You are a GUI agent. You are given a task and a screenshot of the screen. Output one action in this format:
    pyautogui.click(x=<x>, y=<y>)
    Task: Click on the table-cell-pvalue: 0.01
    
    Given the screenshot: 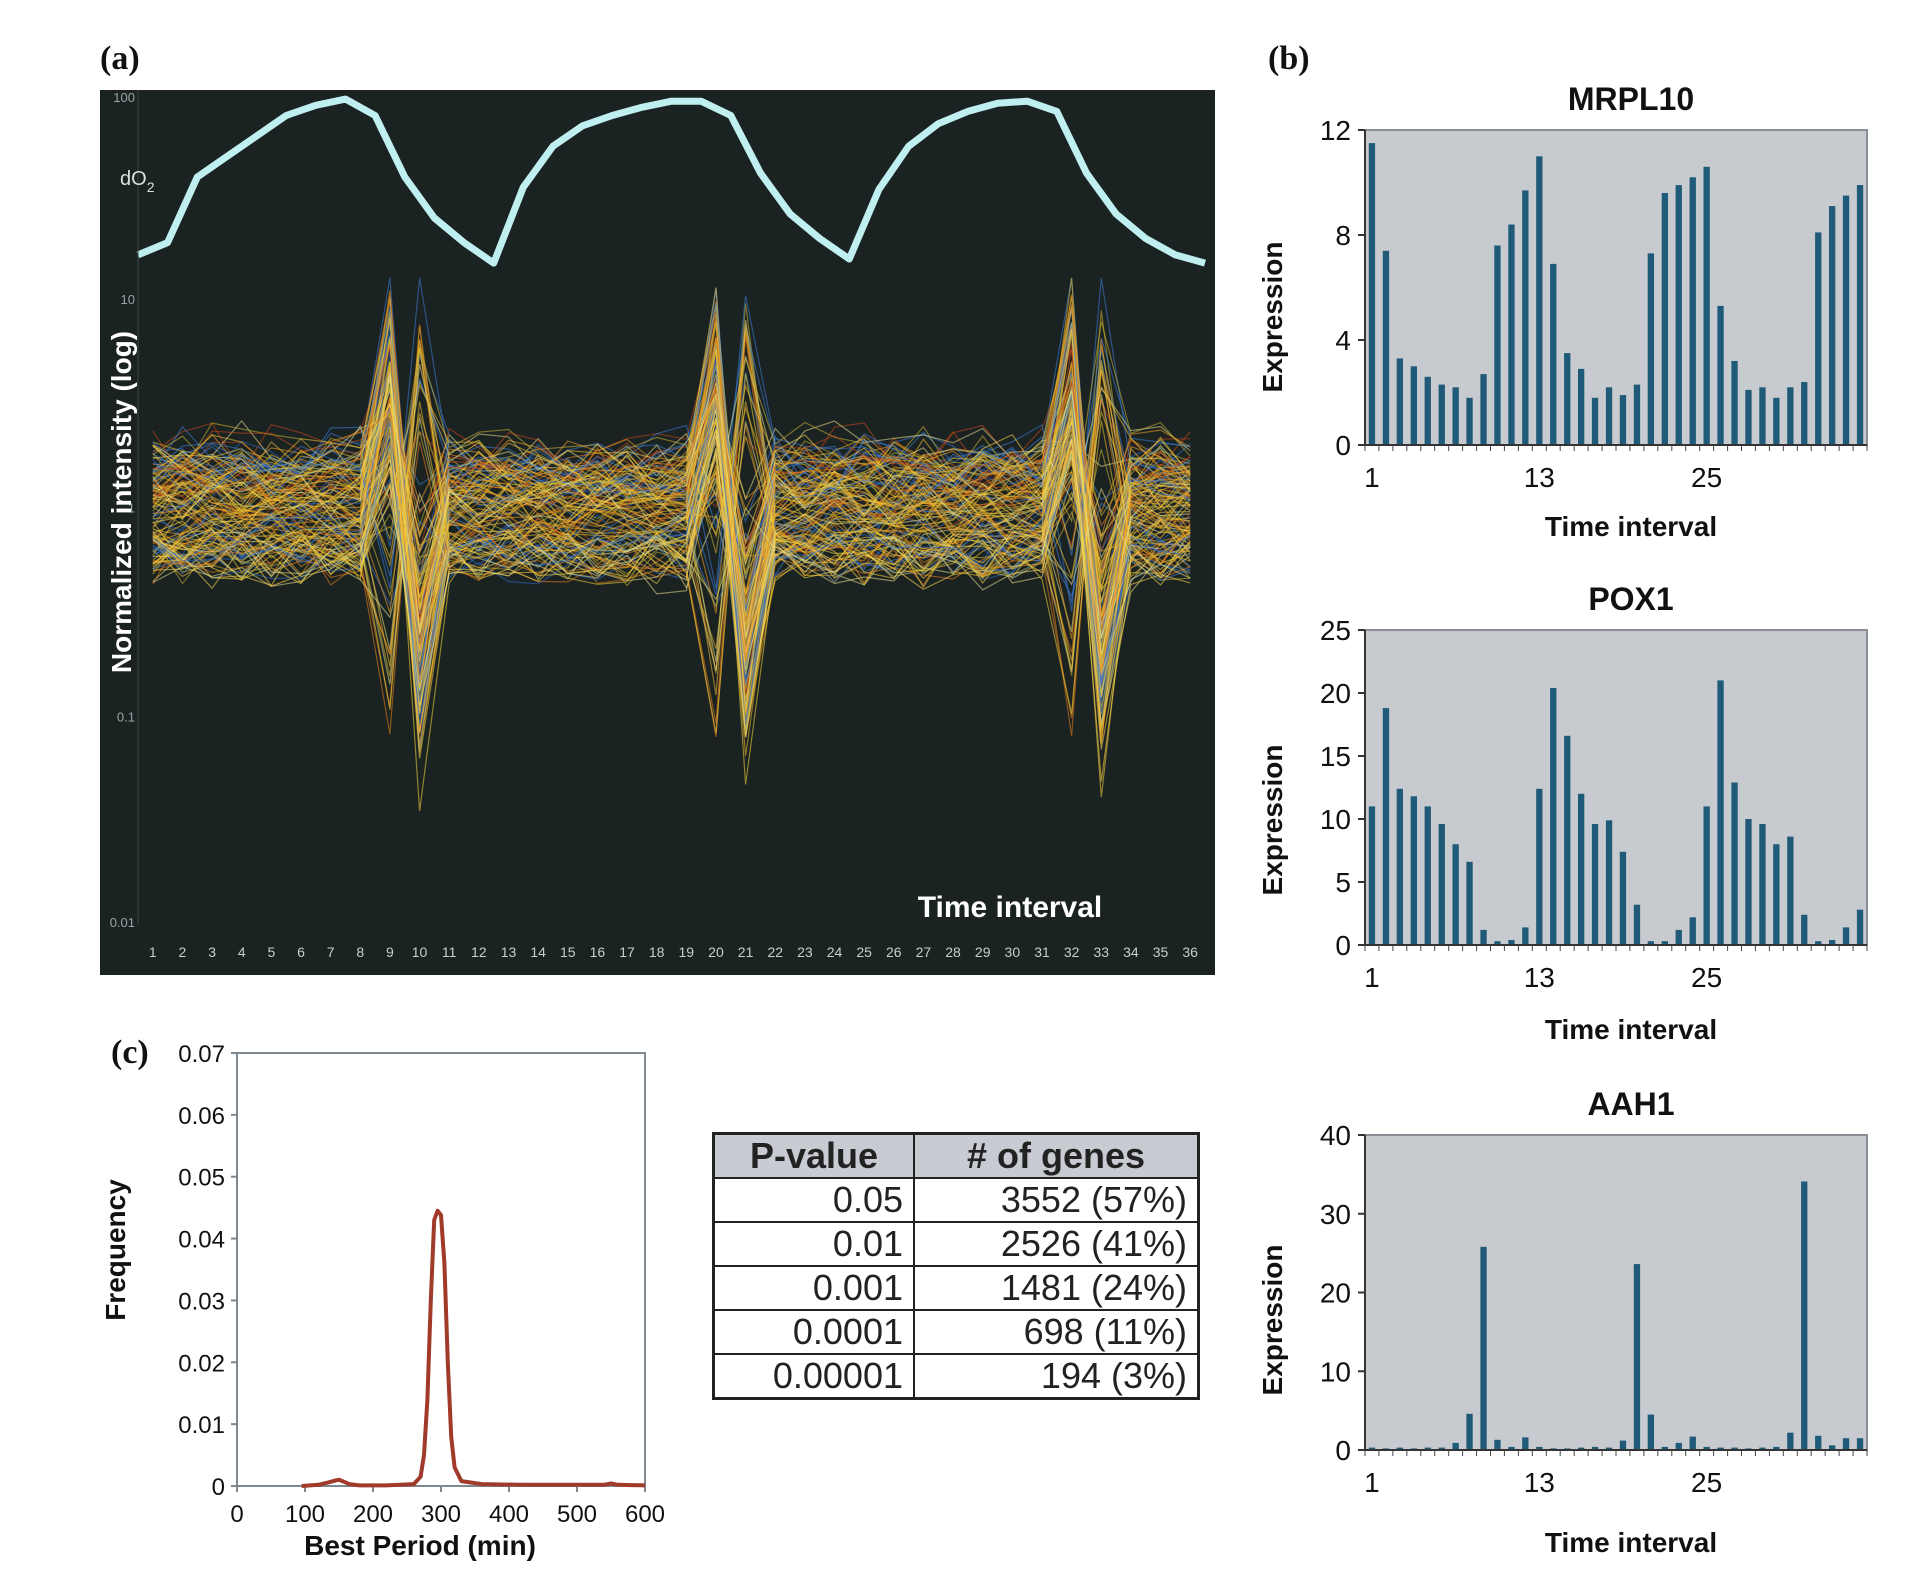 What is the action you would take?
    pyautogui.click(x=813, y=1244)
    